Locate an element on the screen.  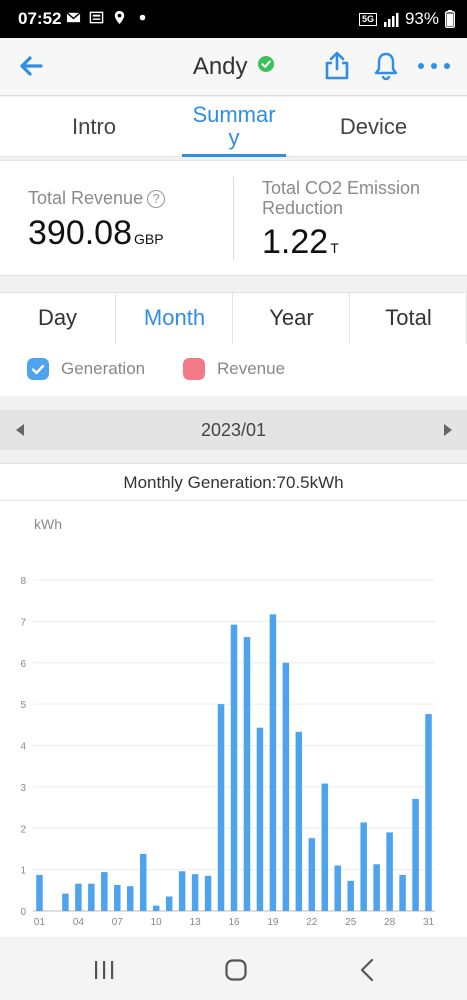
legend-generation: Generation is located at coordinates (86, 369).